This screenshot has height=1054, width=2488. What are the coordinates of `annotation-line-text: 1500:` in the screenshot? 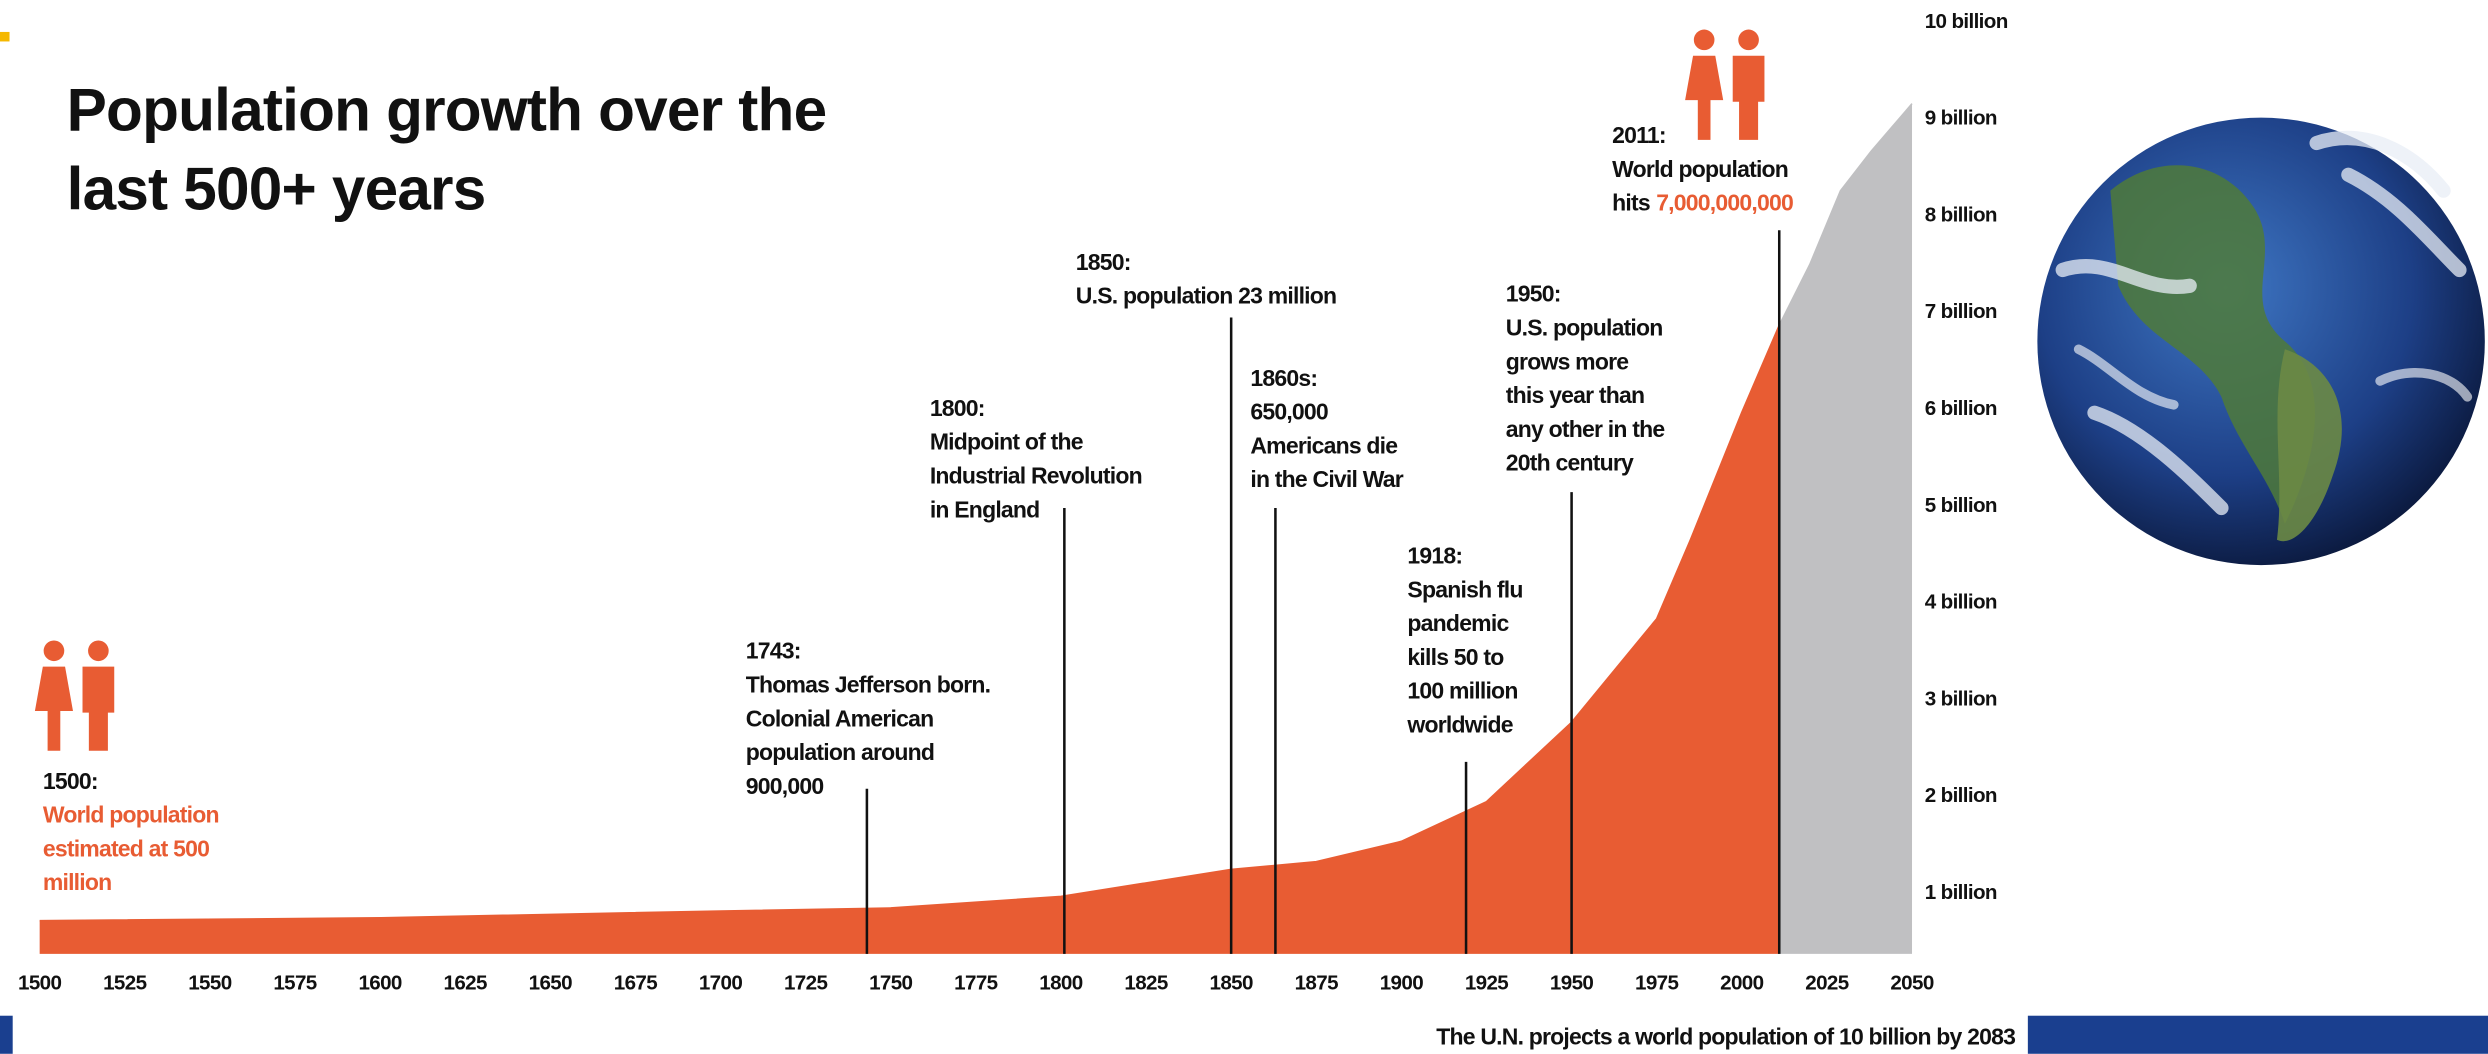 It's located at (70, 781).